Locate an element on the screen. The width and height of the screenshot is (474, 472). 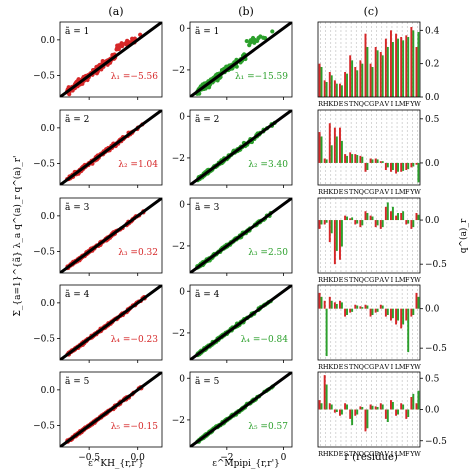
y-tick-label: −0.5 is located at coordinates (44, 427).